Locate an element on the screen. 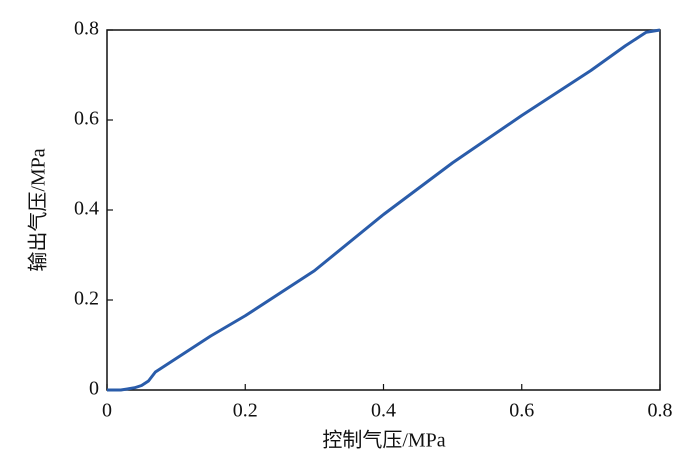 Image resolution: width=700 pixels, height=472 pixels. y-tick-label: 0.6 is located at coordinates (86, 119).